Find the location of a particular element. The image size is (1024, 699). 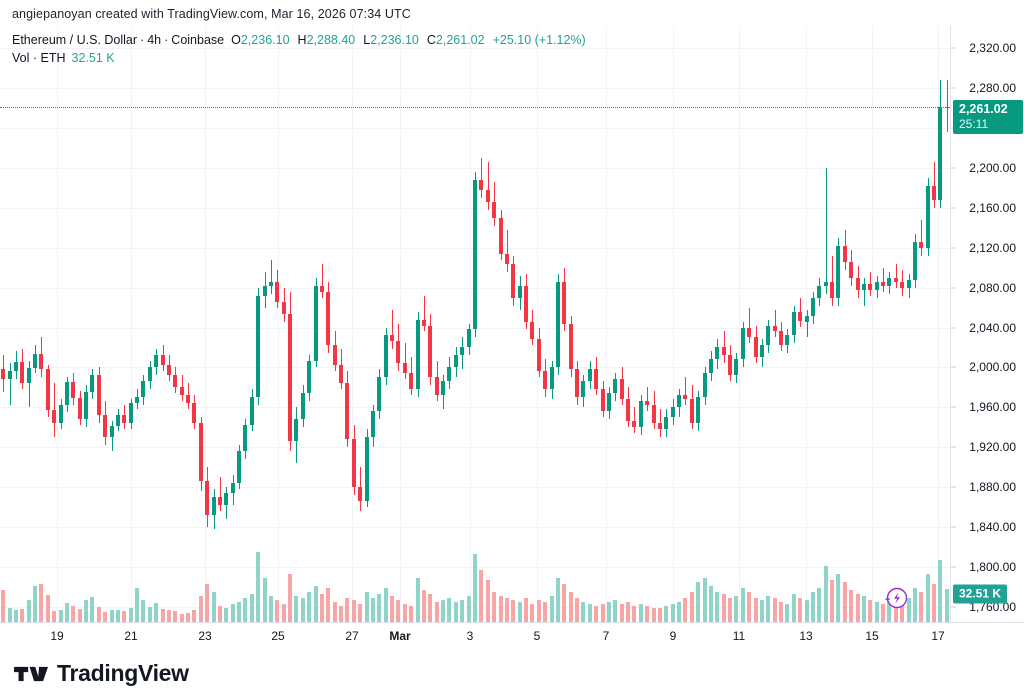

price-tick-label: 2,120.00 is located at coordinates (992, 247).